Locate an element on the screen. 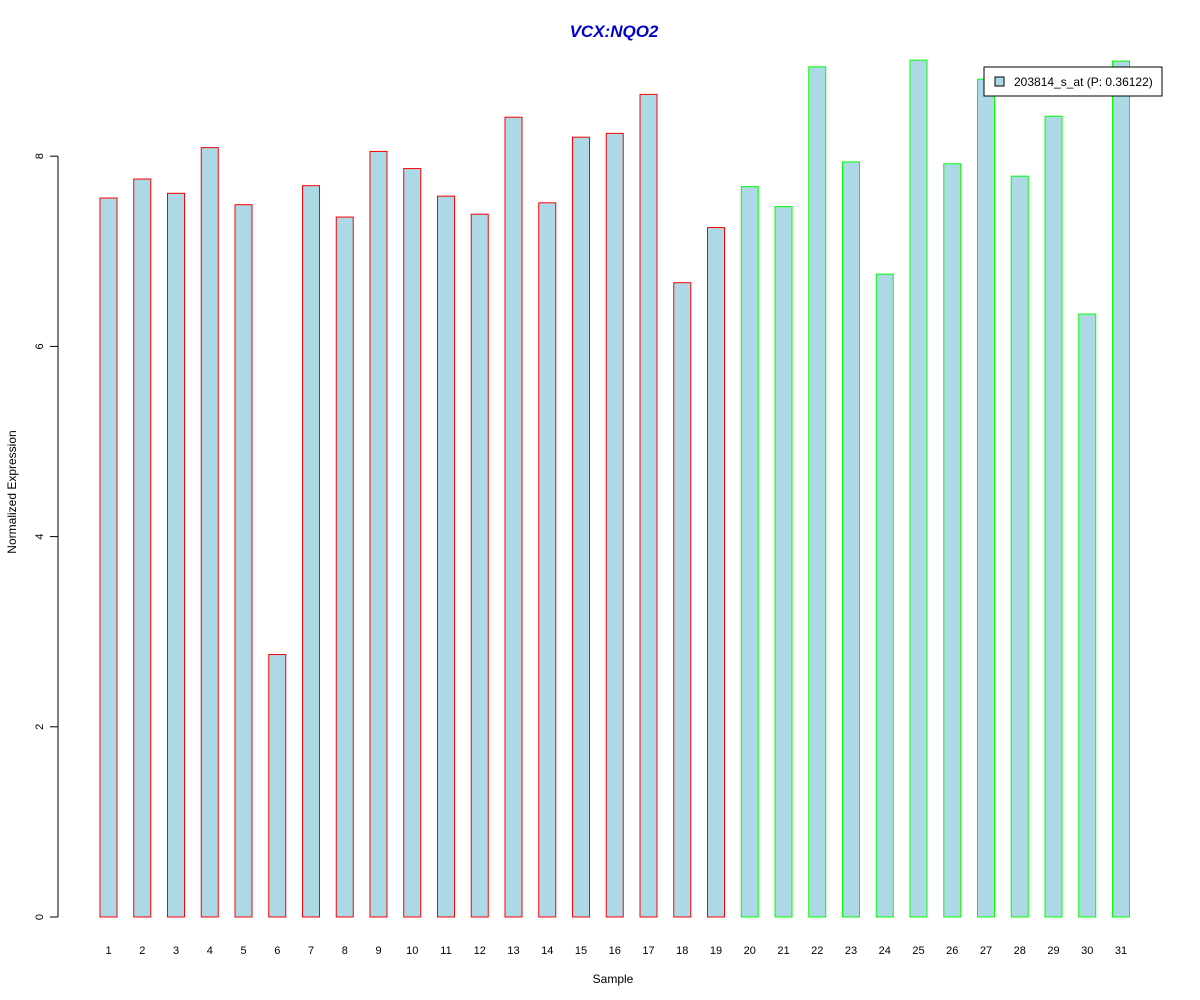 The height and width of the screenshot is (1000, 1200). y-axis: 0 2 4 6 8 is located at coordinates (46, 536).